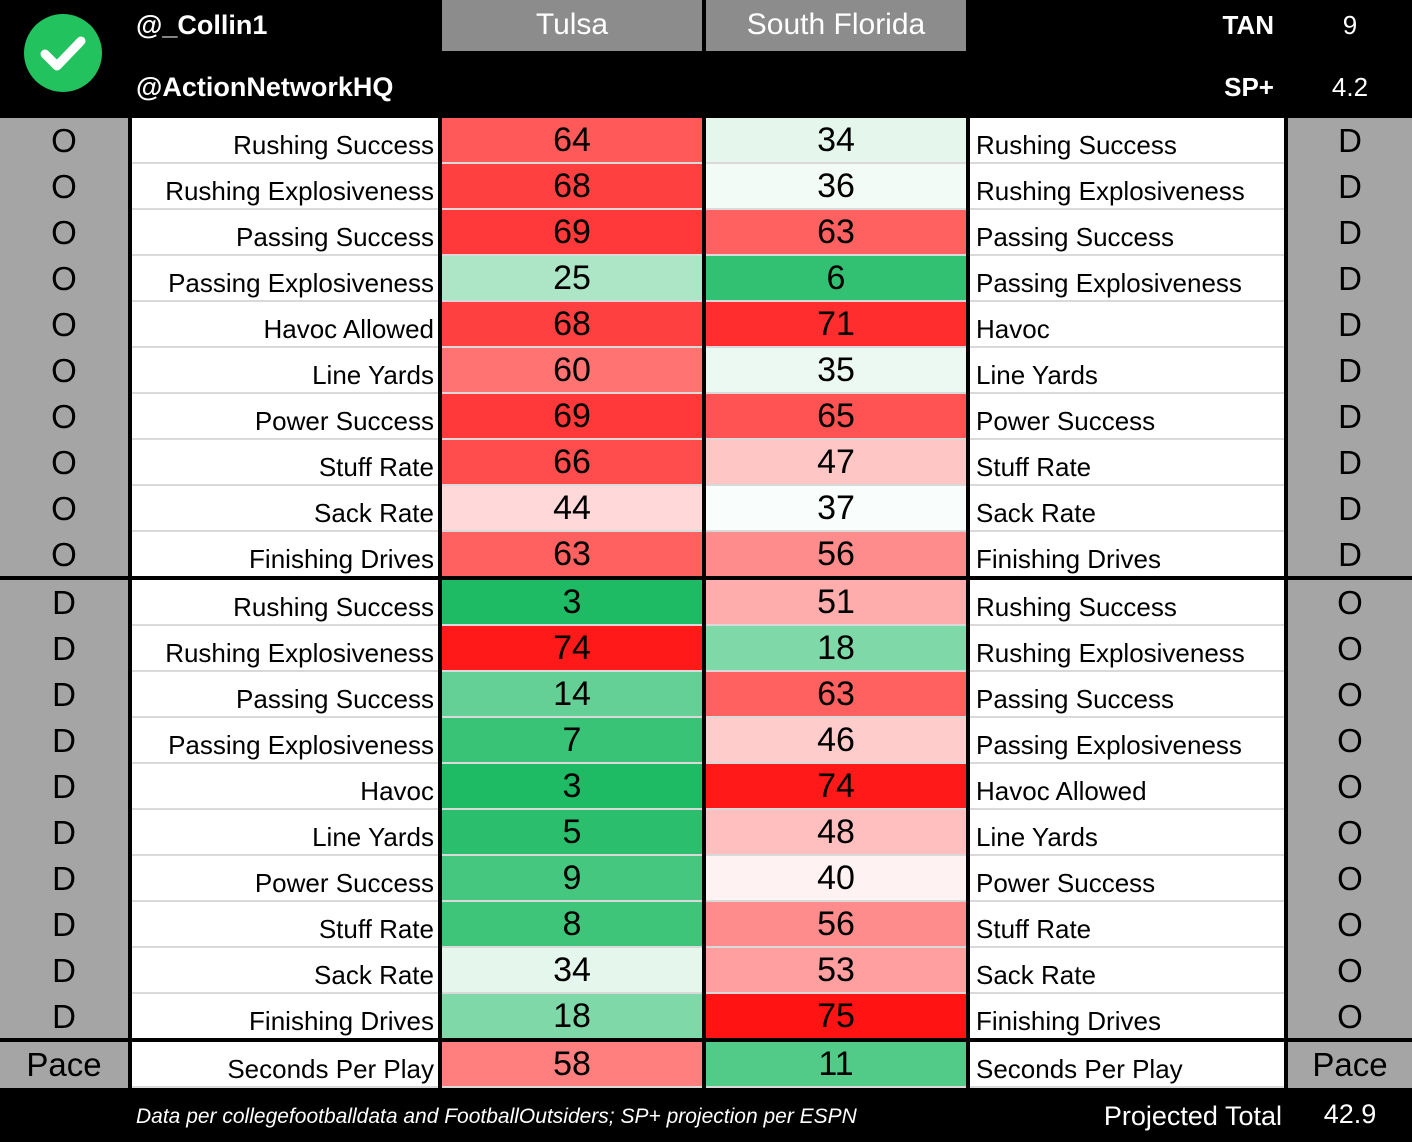 The image size is (1412, 1142). Describe the element at coordinates (572, 25) in the screenshot. I see `team-header-left: Tulsa` at that location.